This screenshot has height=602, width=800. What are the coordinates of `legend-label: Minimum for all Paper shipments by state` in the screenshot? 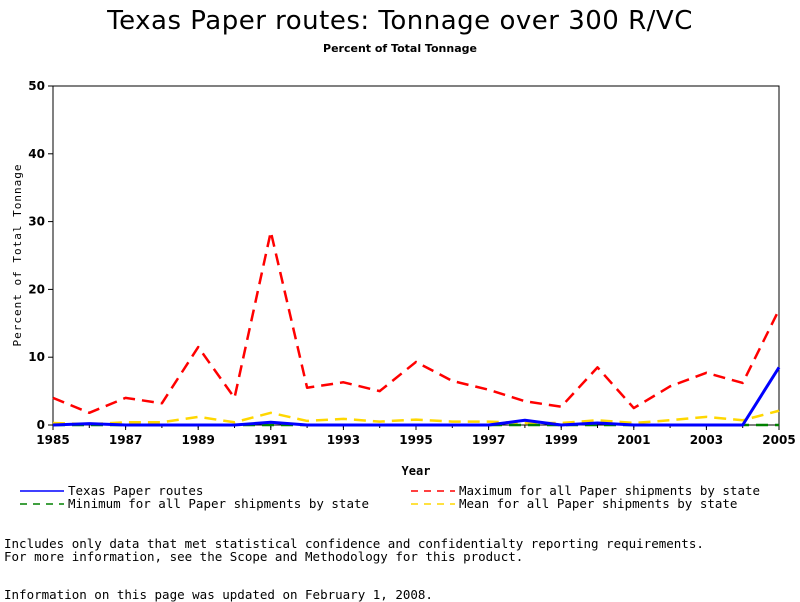 It's located at (218, 503).